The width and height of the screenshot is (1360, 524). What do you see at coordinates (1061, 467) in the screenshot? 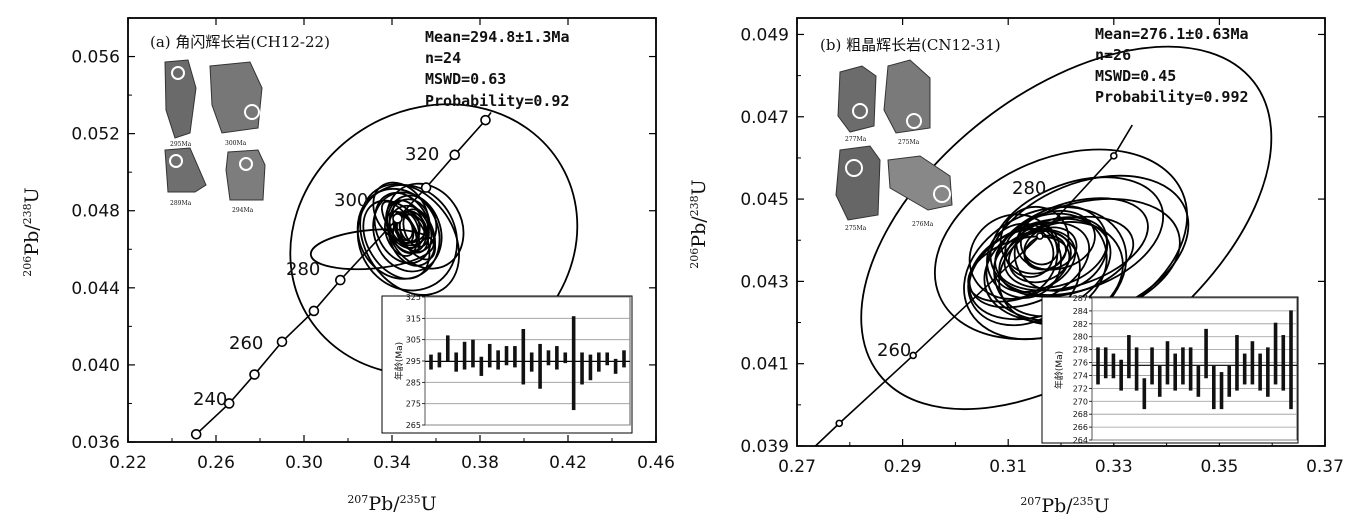
I see `panel-b-x-tick-labels: 0.27 0.29 0.31 0.33 0.35 0.37` at bounding box center [1061, 467].